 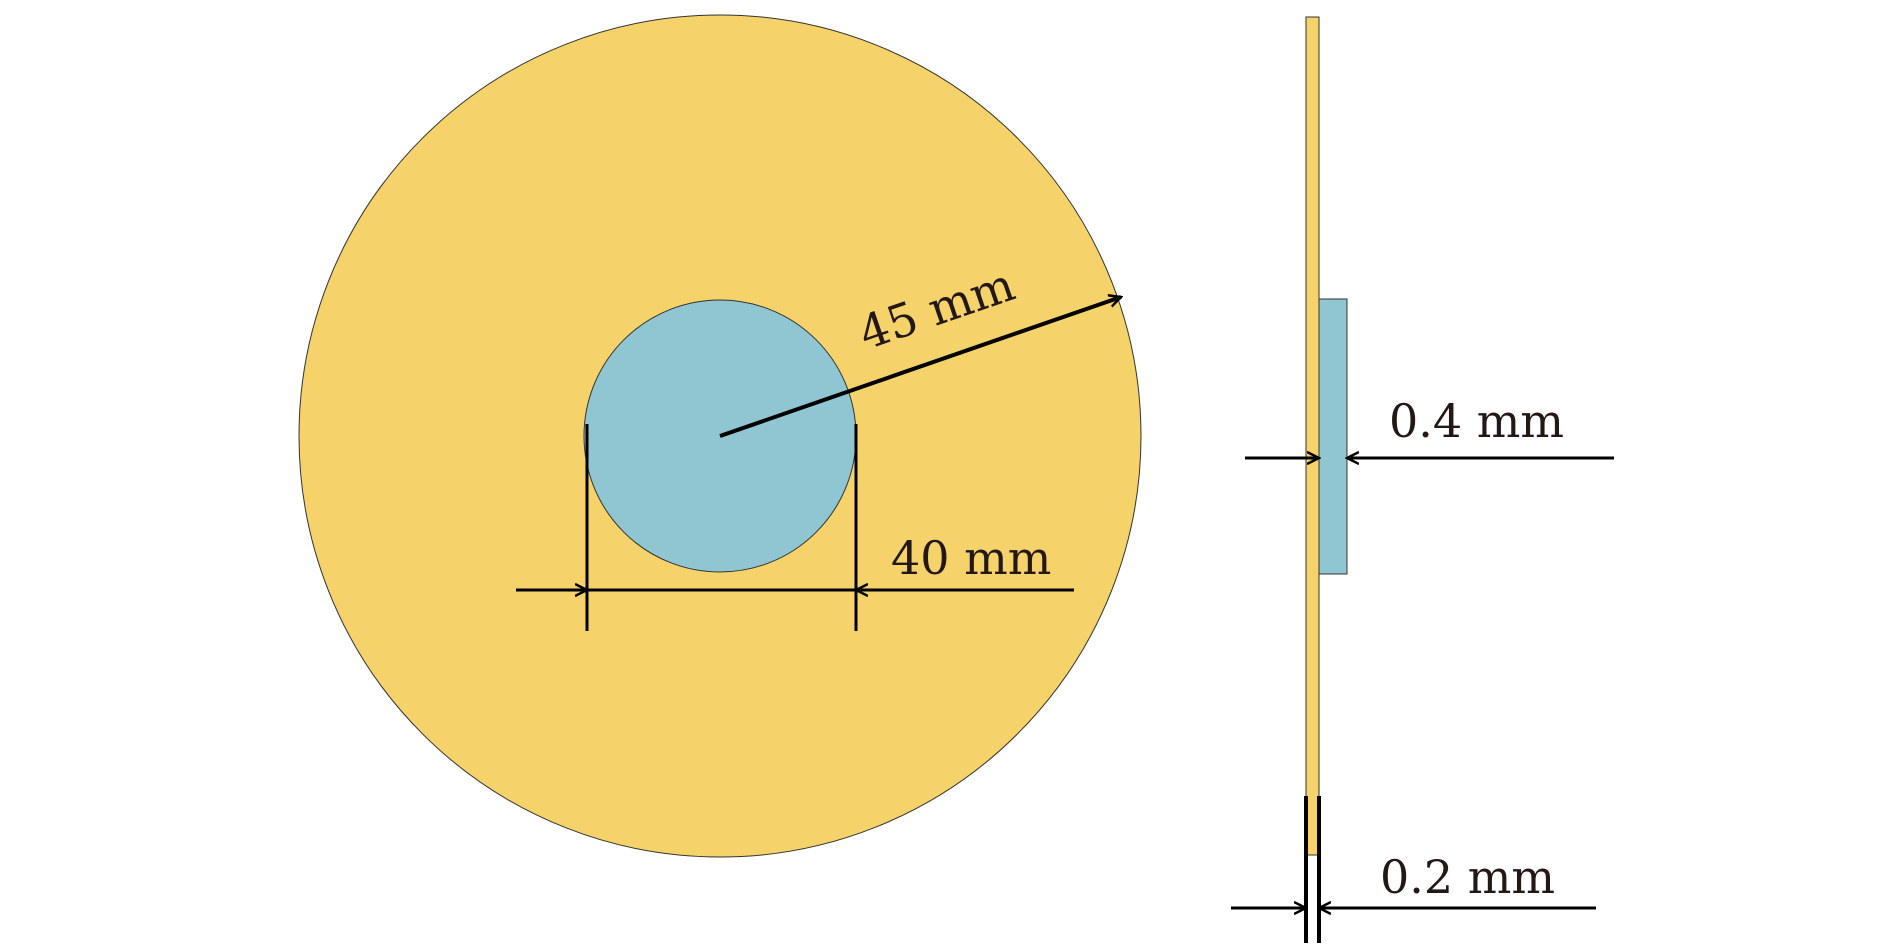 What do you see at coordinates (971, 558) in the screenshot?
I see `diameter-label: 40 mm` at bounding box center [971, 558].